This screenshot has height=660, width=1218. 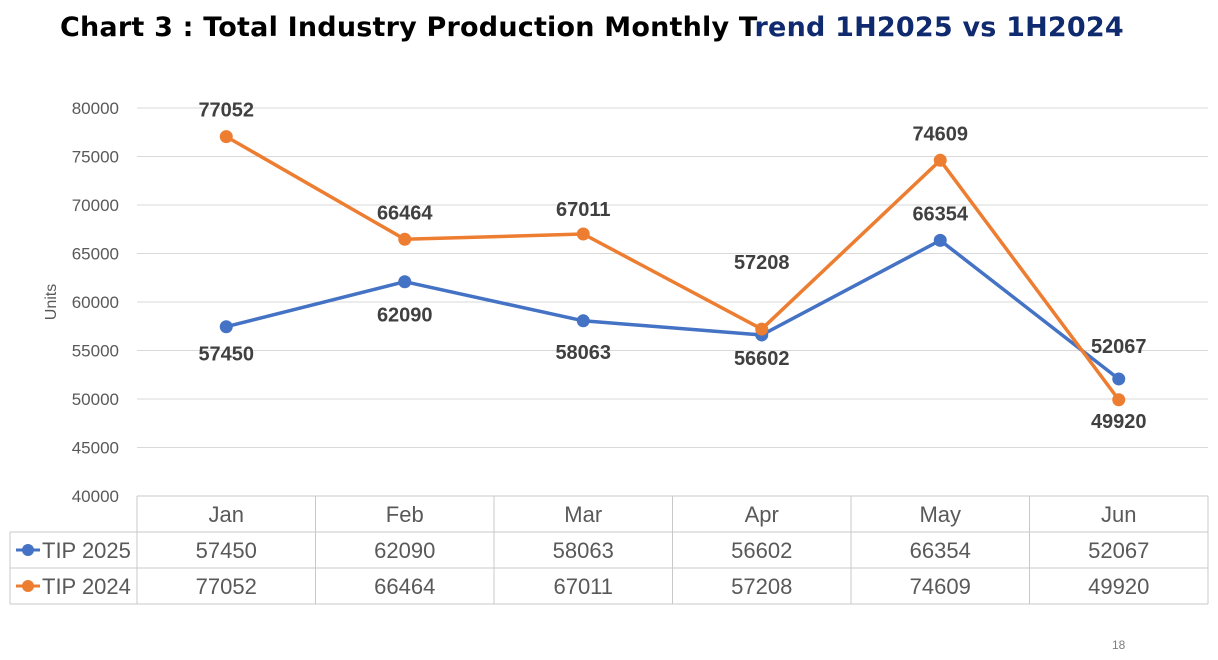 I want to click on table-cell: 52067, so click(x=1118, y=550).